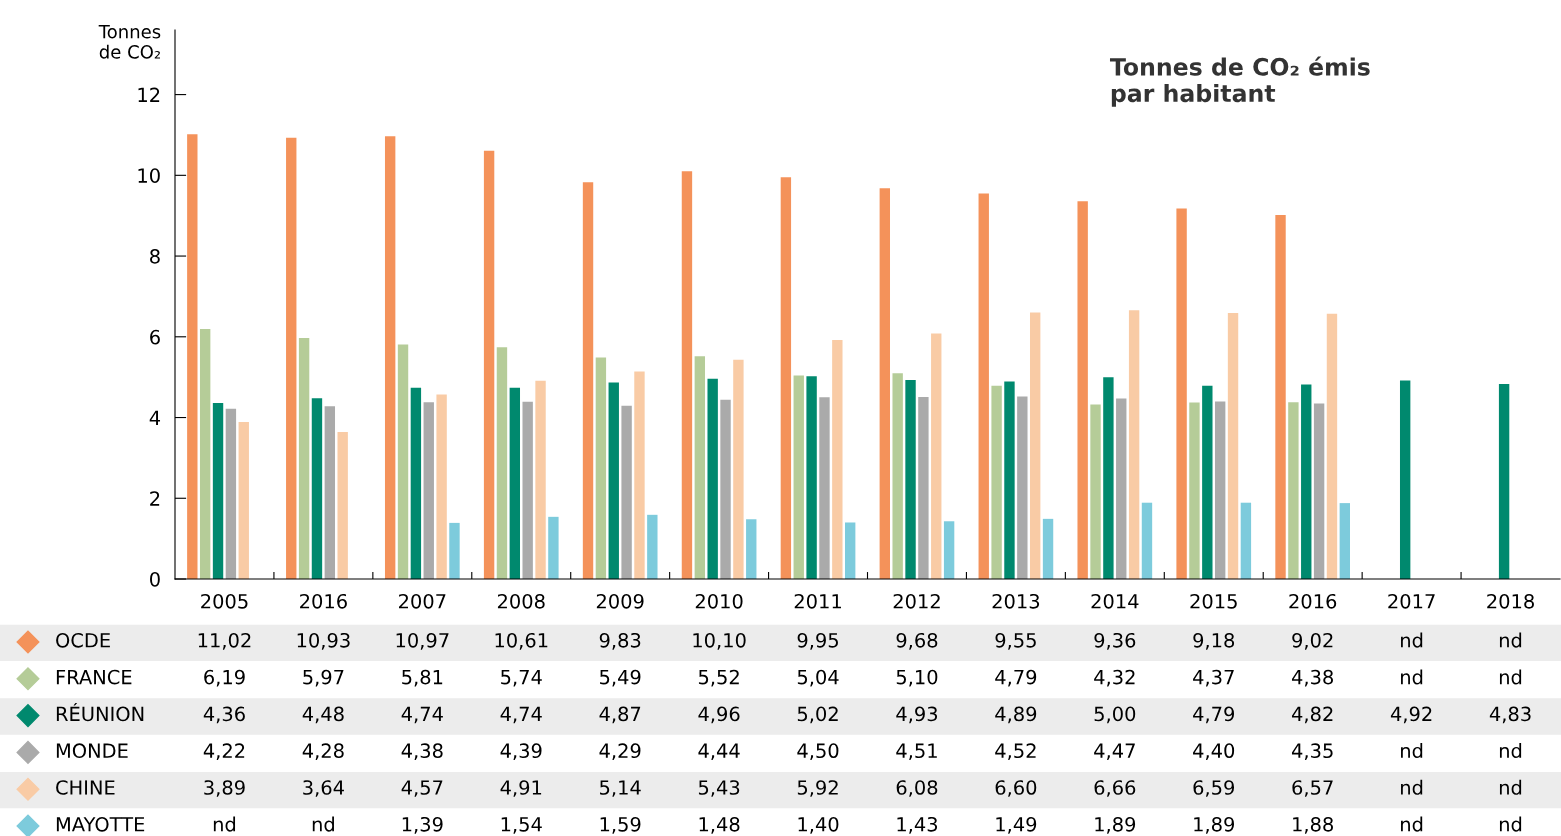 This screenshot has height=836, width=1561. Describe the element at coordinates (323, 678) in the screenshot. I see `data-label: 5,97` at that location.